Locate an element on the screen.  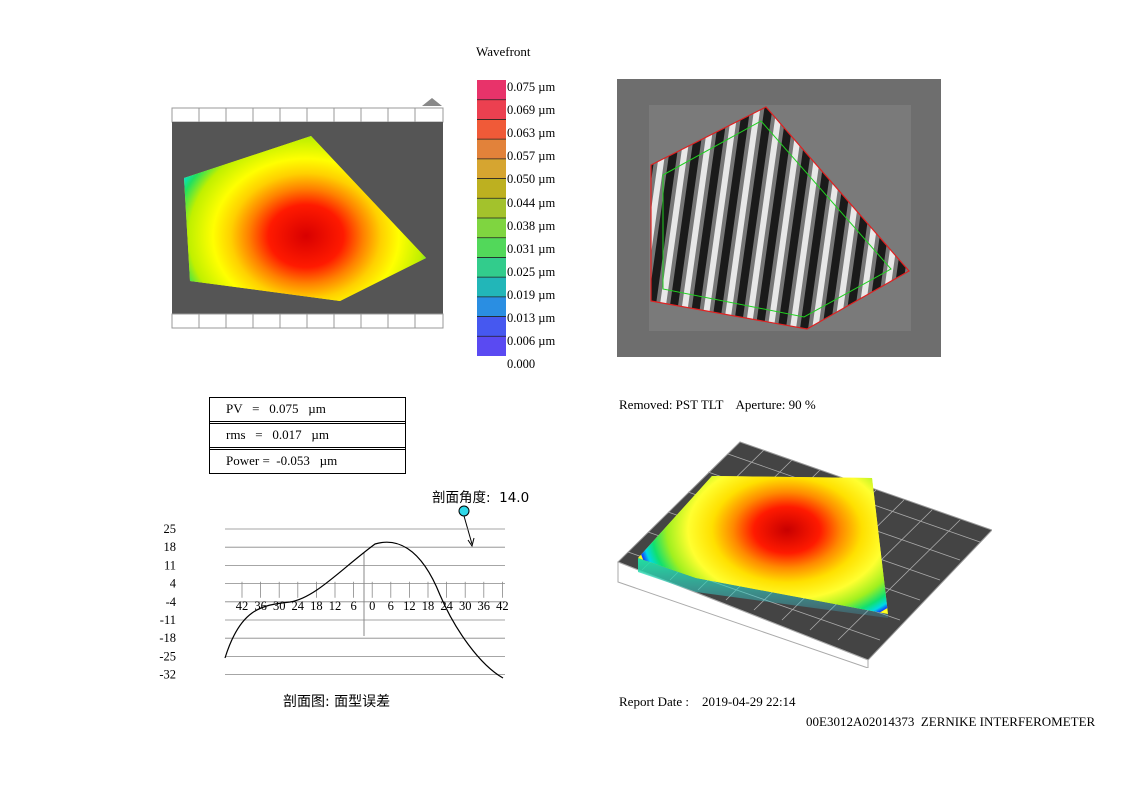
device-id: 00E3012A02014373 ZERNIKE INTERFEROMETER is located at coordinates (951, 721).